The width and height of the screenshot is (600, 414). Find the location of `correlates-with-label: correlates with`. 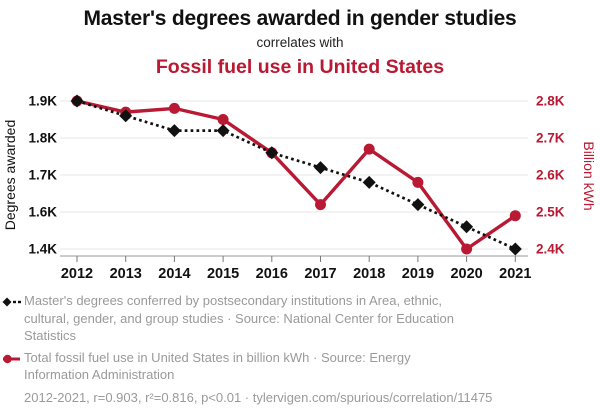

correlates-with-label: correlates with is located at coordinates (300, 42).